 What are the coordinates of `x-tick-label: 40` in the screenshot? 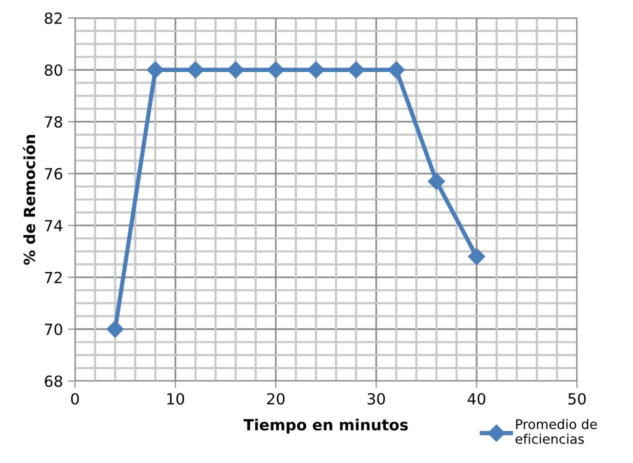 It's located at (477, 399).